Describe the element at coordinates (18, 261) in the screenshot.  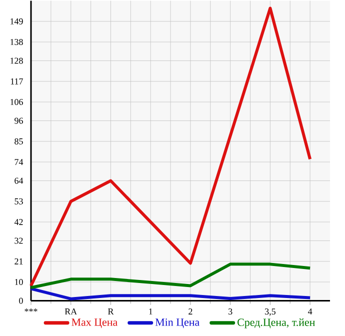
I see `y-tick-label: 21` at that location.